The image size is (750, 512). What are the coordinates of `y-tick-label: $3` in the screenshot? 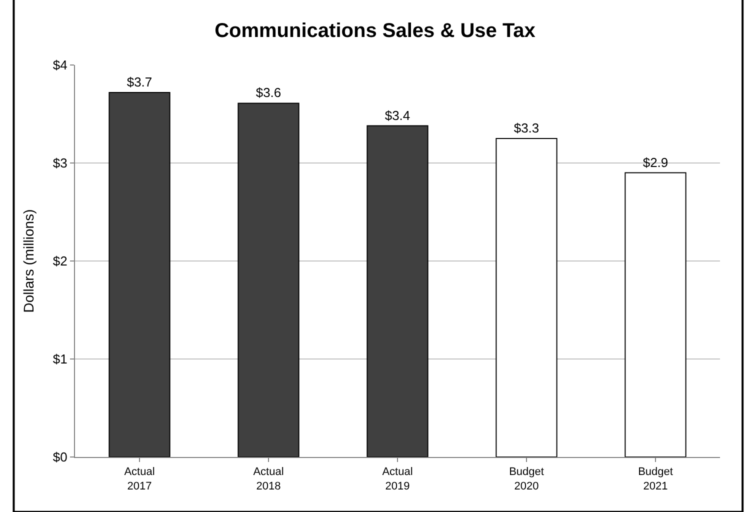 It's located at (60, 163).